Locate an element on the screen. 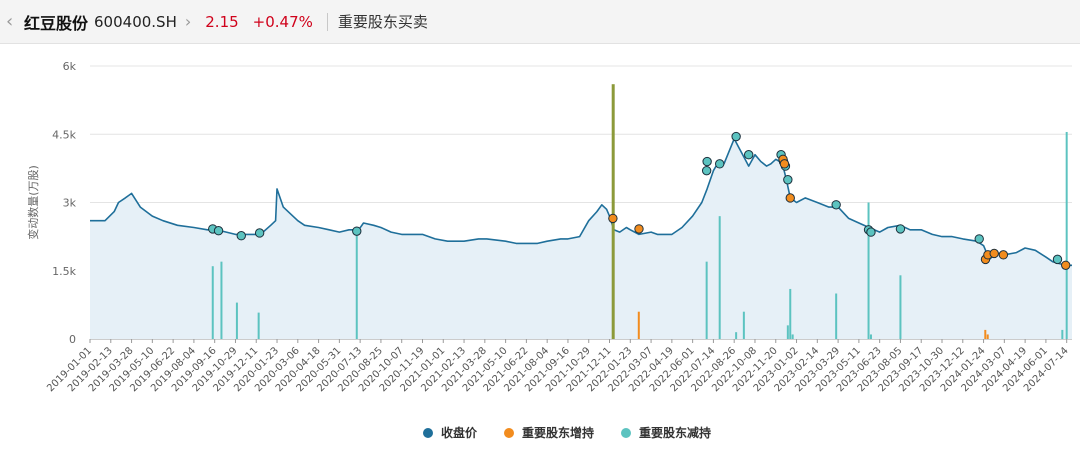 The image size is (1080, 462). chevron-left-icon: ‹ is located at coordinates (10, 21).